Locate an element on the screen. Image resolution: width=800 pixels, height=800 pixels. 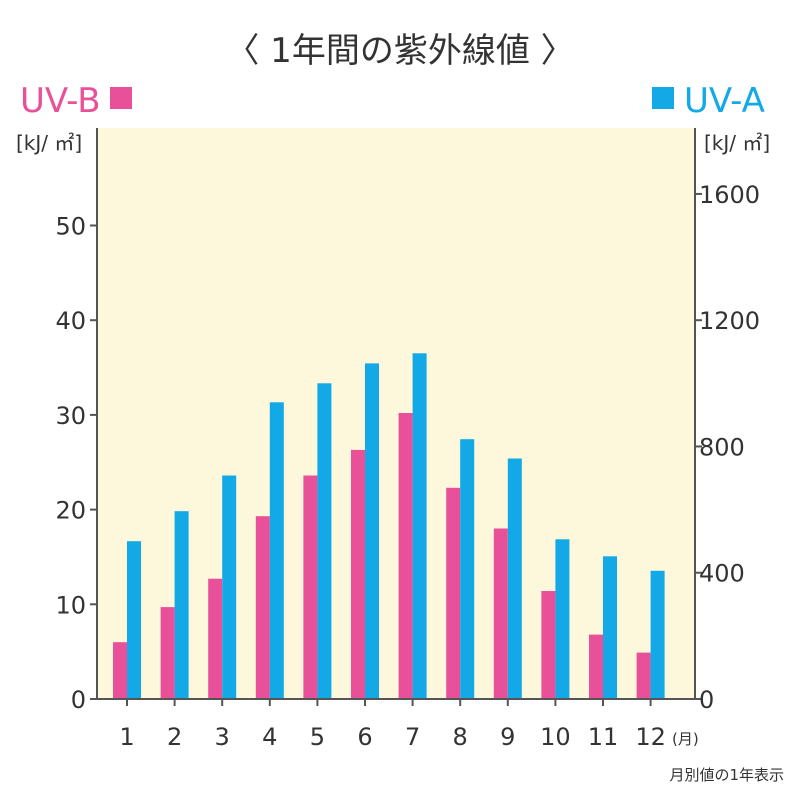
right-tick-label-1200: 1200 is located at coordinates (729, 321).